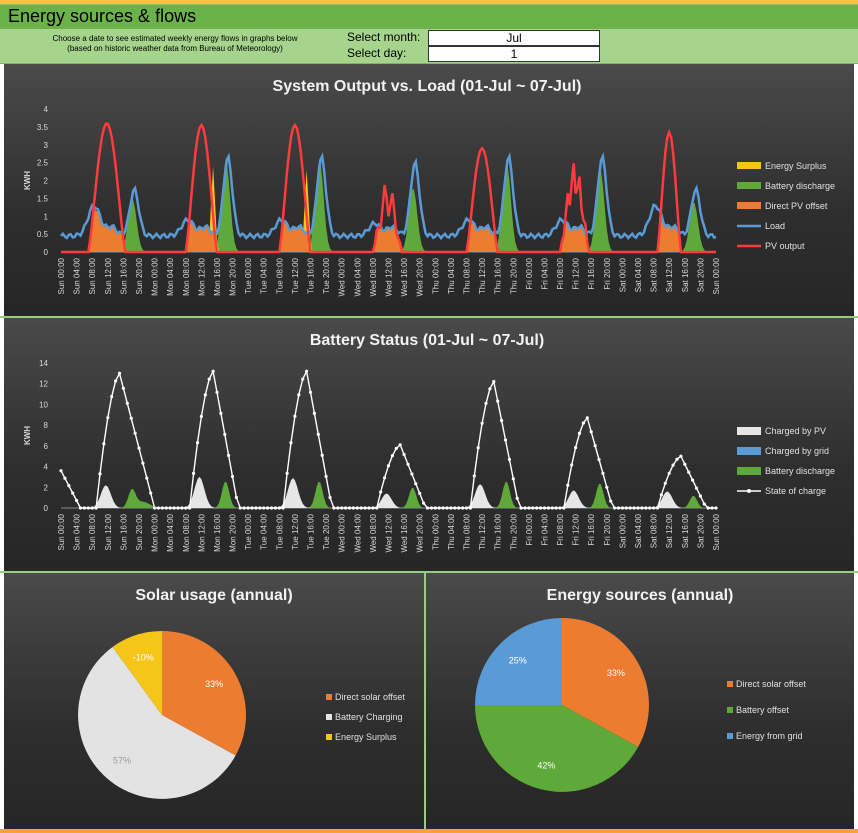 Image resolution: width=858 pixels, height=833 pixels. Describe the element at coordinates (357, 532) in the screenshot. I see `x-tick-label: Wed 04:00` at that location.